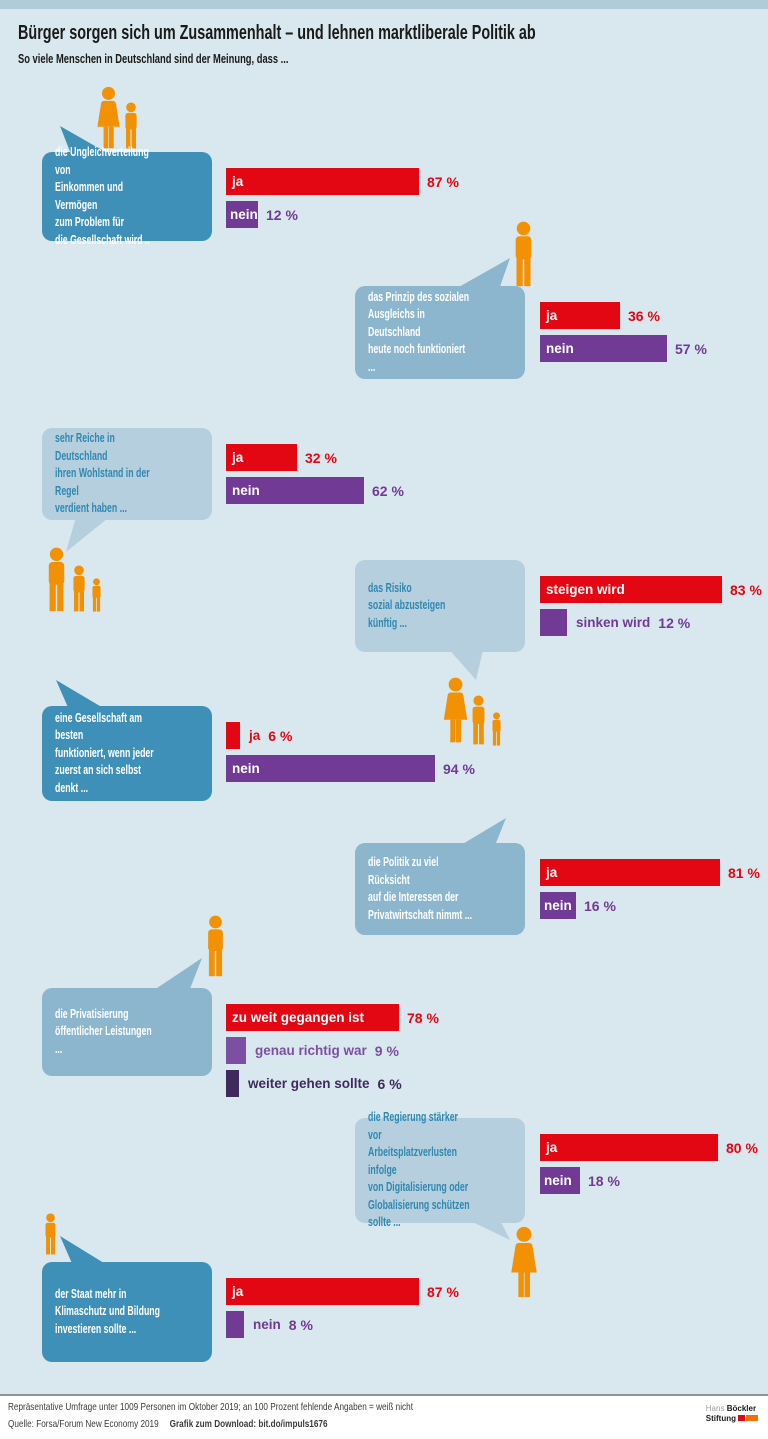 Image resolution: width=768 pixels, height=1439 pixels. I want to click on bar-row-nein: nein 62 %, so click(315, 490).